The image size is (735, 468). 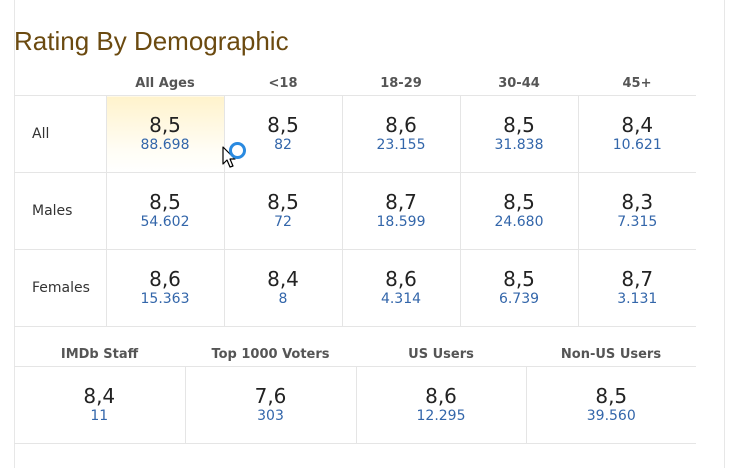 I want to click on age-header-row: All Ages <18 18-29 30-44 45+, so click(x=355, y=84).